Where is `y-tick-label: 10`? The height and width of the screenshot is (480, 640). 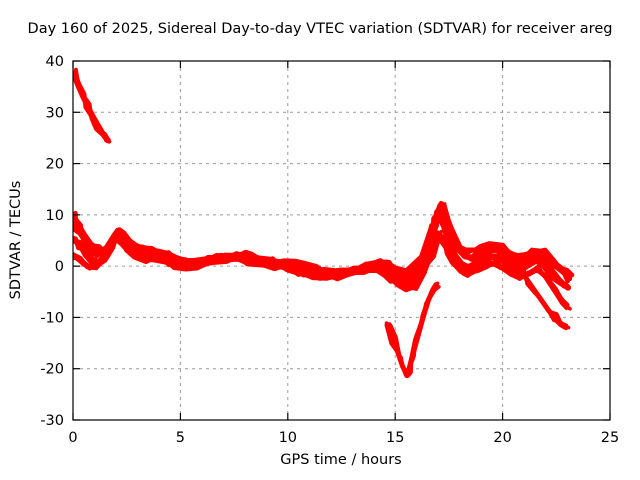
y-tick-label: 10 is located at coordinates (55, 216).